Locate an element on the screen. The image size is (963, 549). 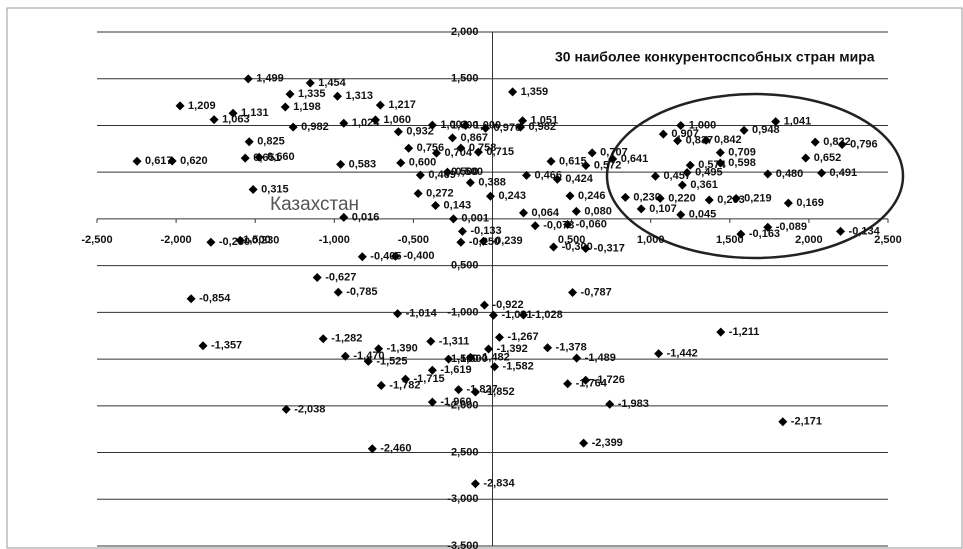
y-tick-label: -3,000 is located at coordinates (462, 499).